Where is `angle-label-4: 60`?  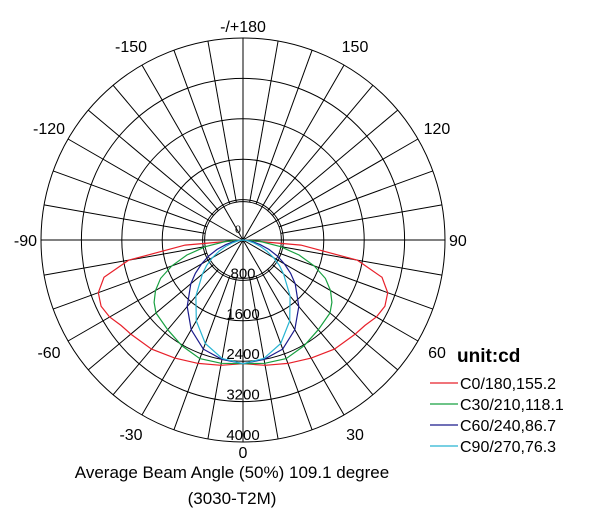 angle-label-4: 60 is located at coordinates (437, 353).